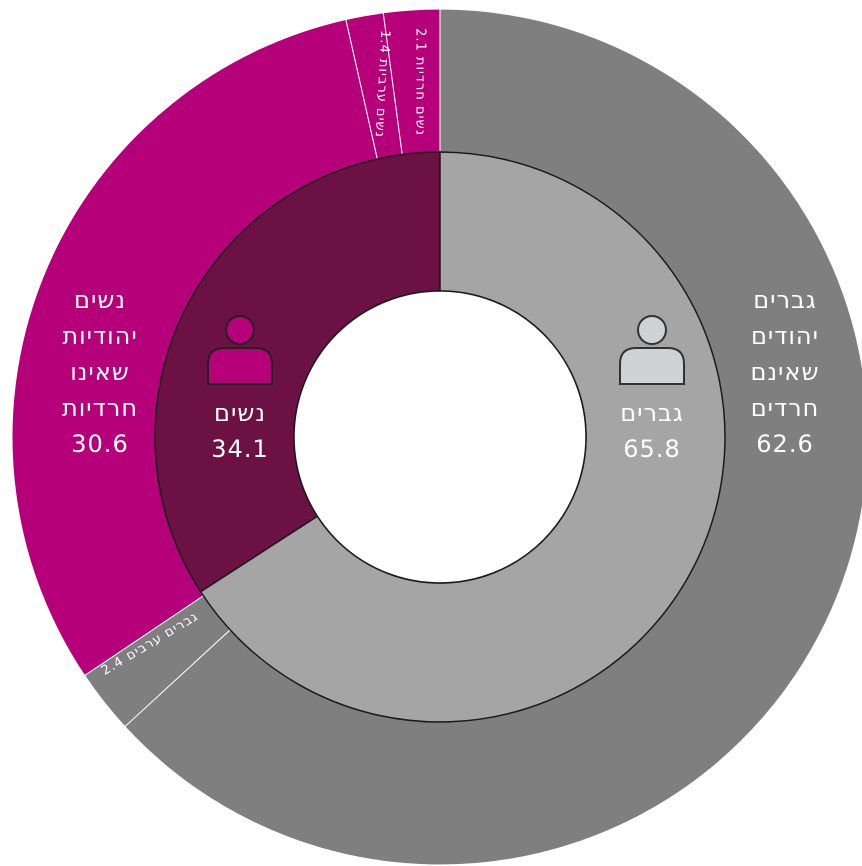 This screenshot has width=862, height=866. I want to click on outer-label: נשים חרדיות 2.1, so click(420, 82).